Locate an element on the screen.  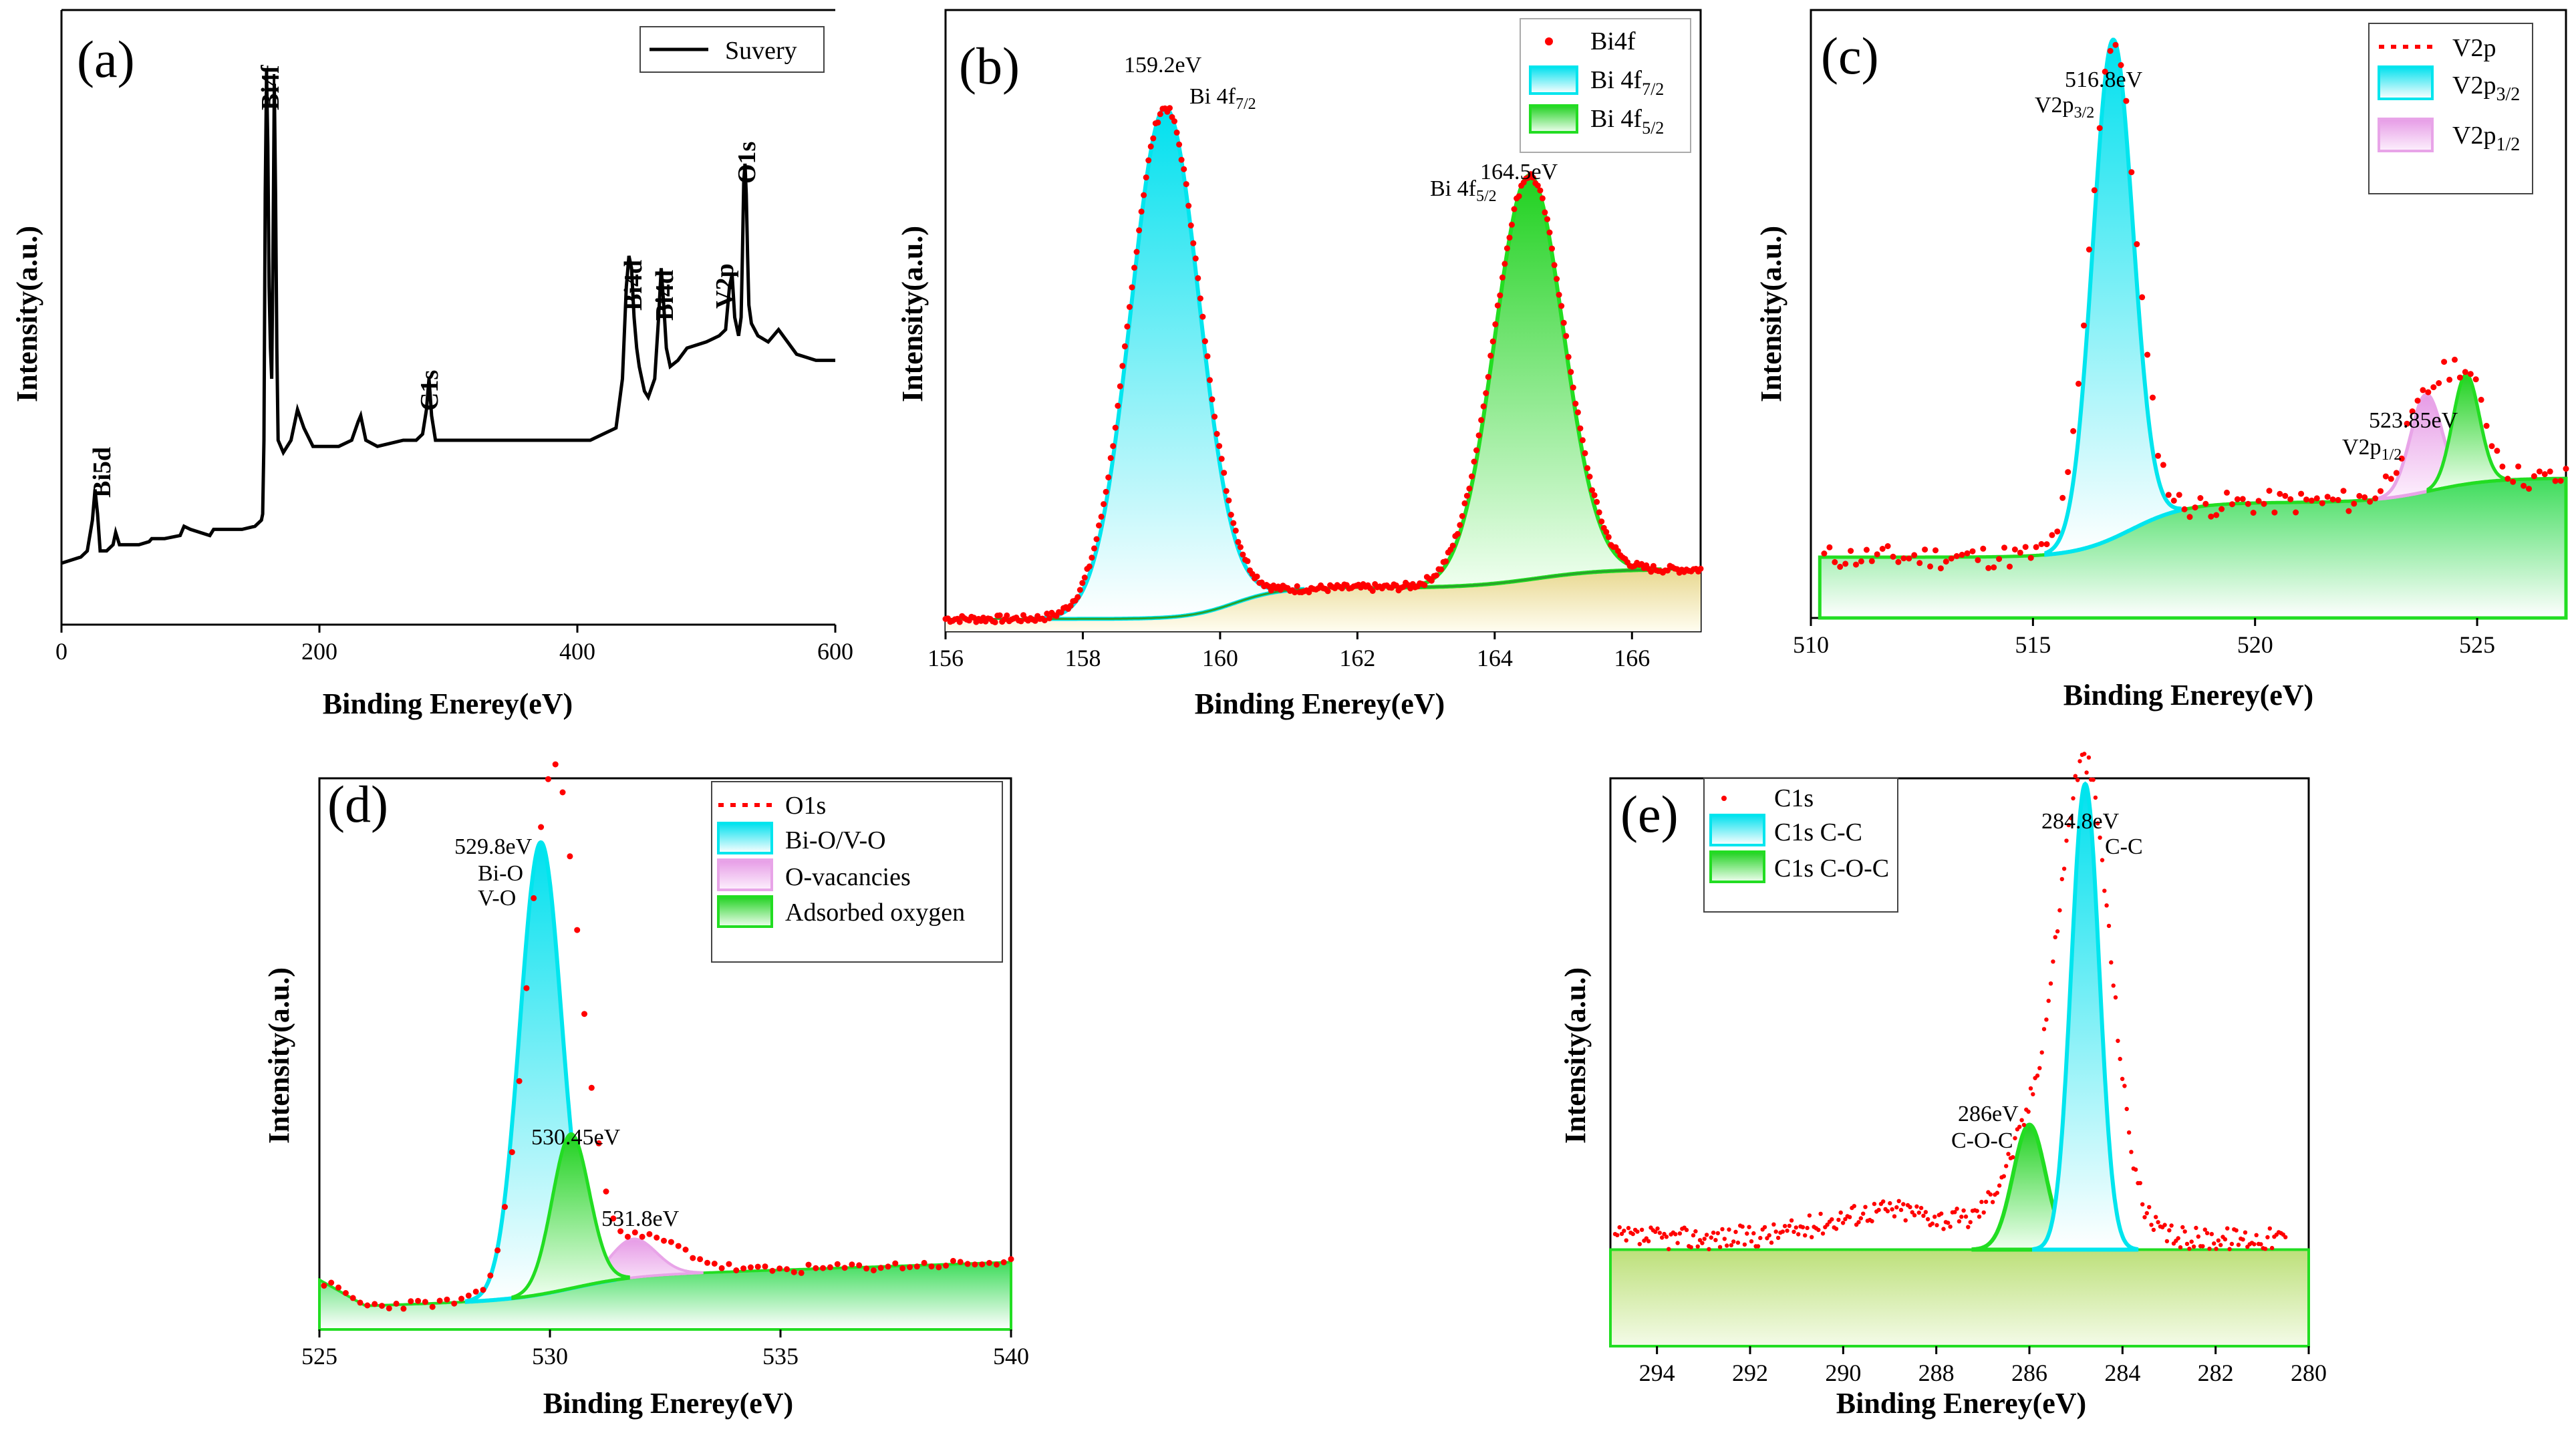
d-annot-vo: V-O is located at coordinates (497, 898).